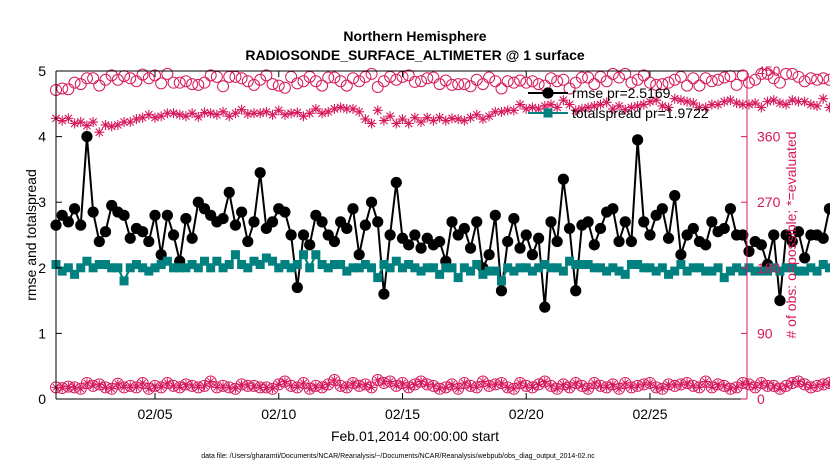 The image size is (830, 470). Describe the element at coordinates (769, 137) in the screenshot. I see `y-right-tick-label: 360` at that location.